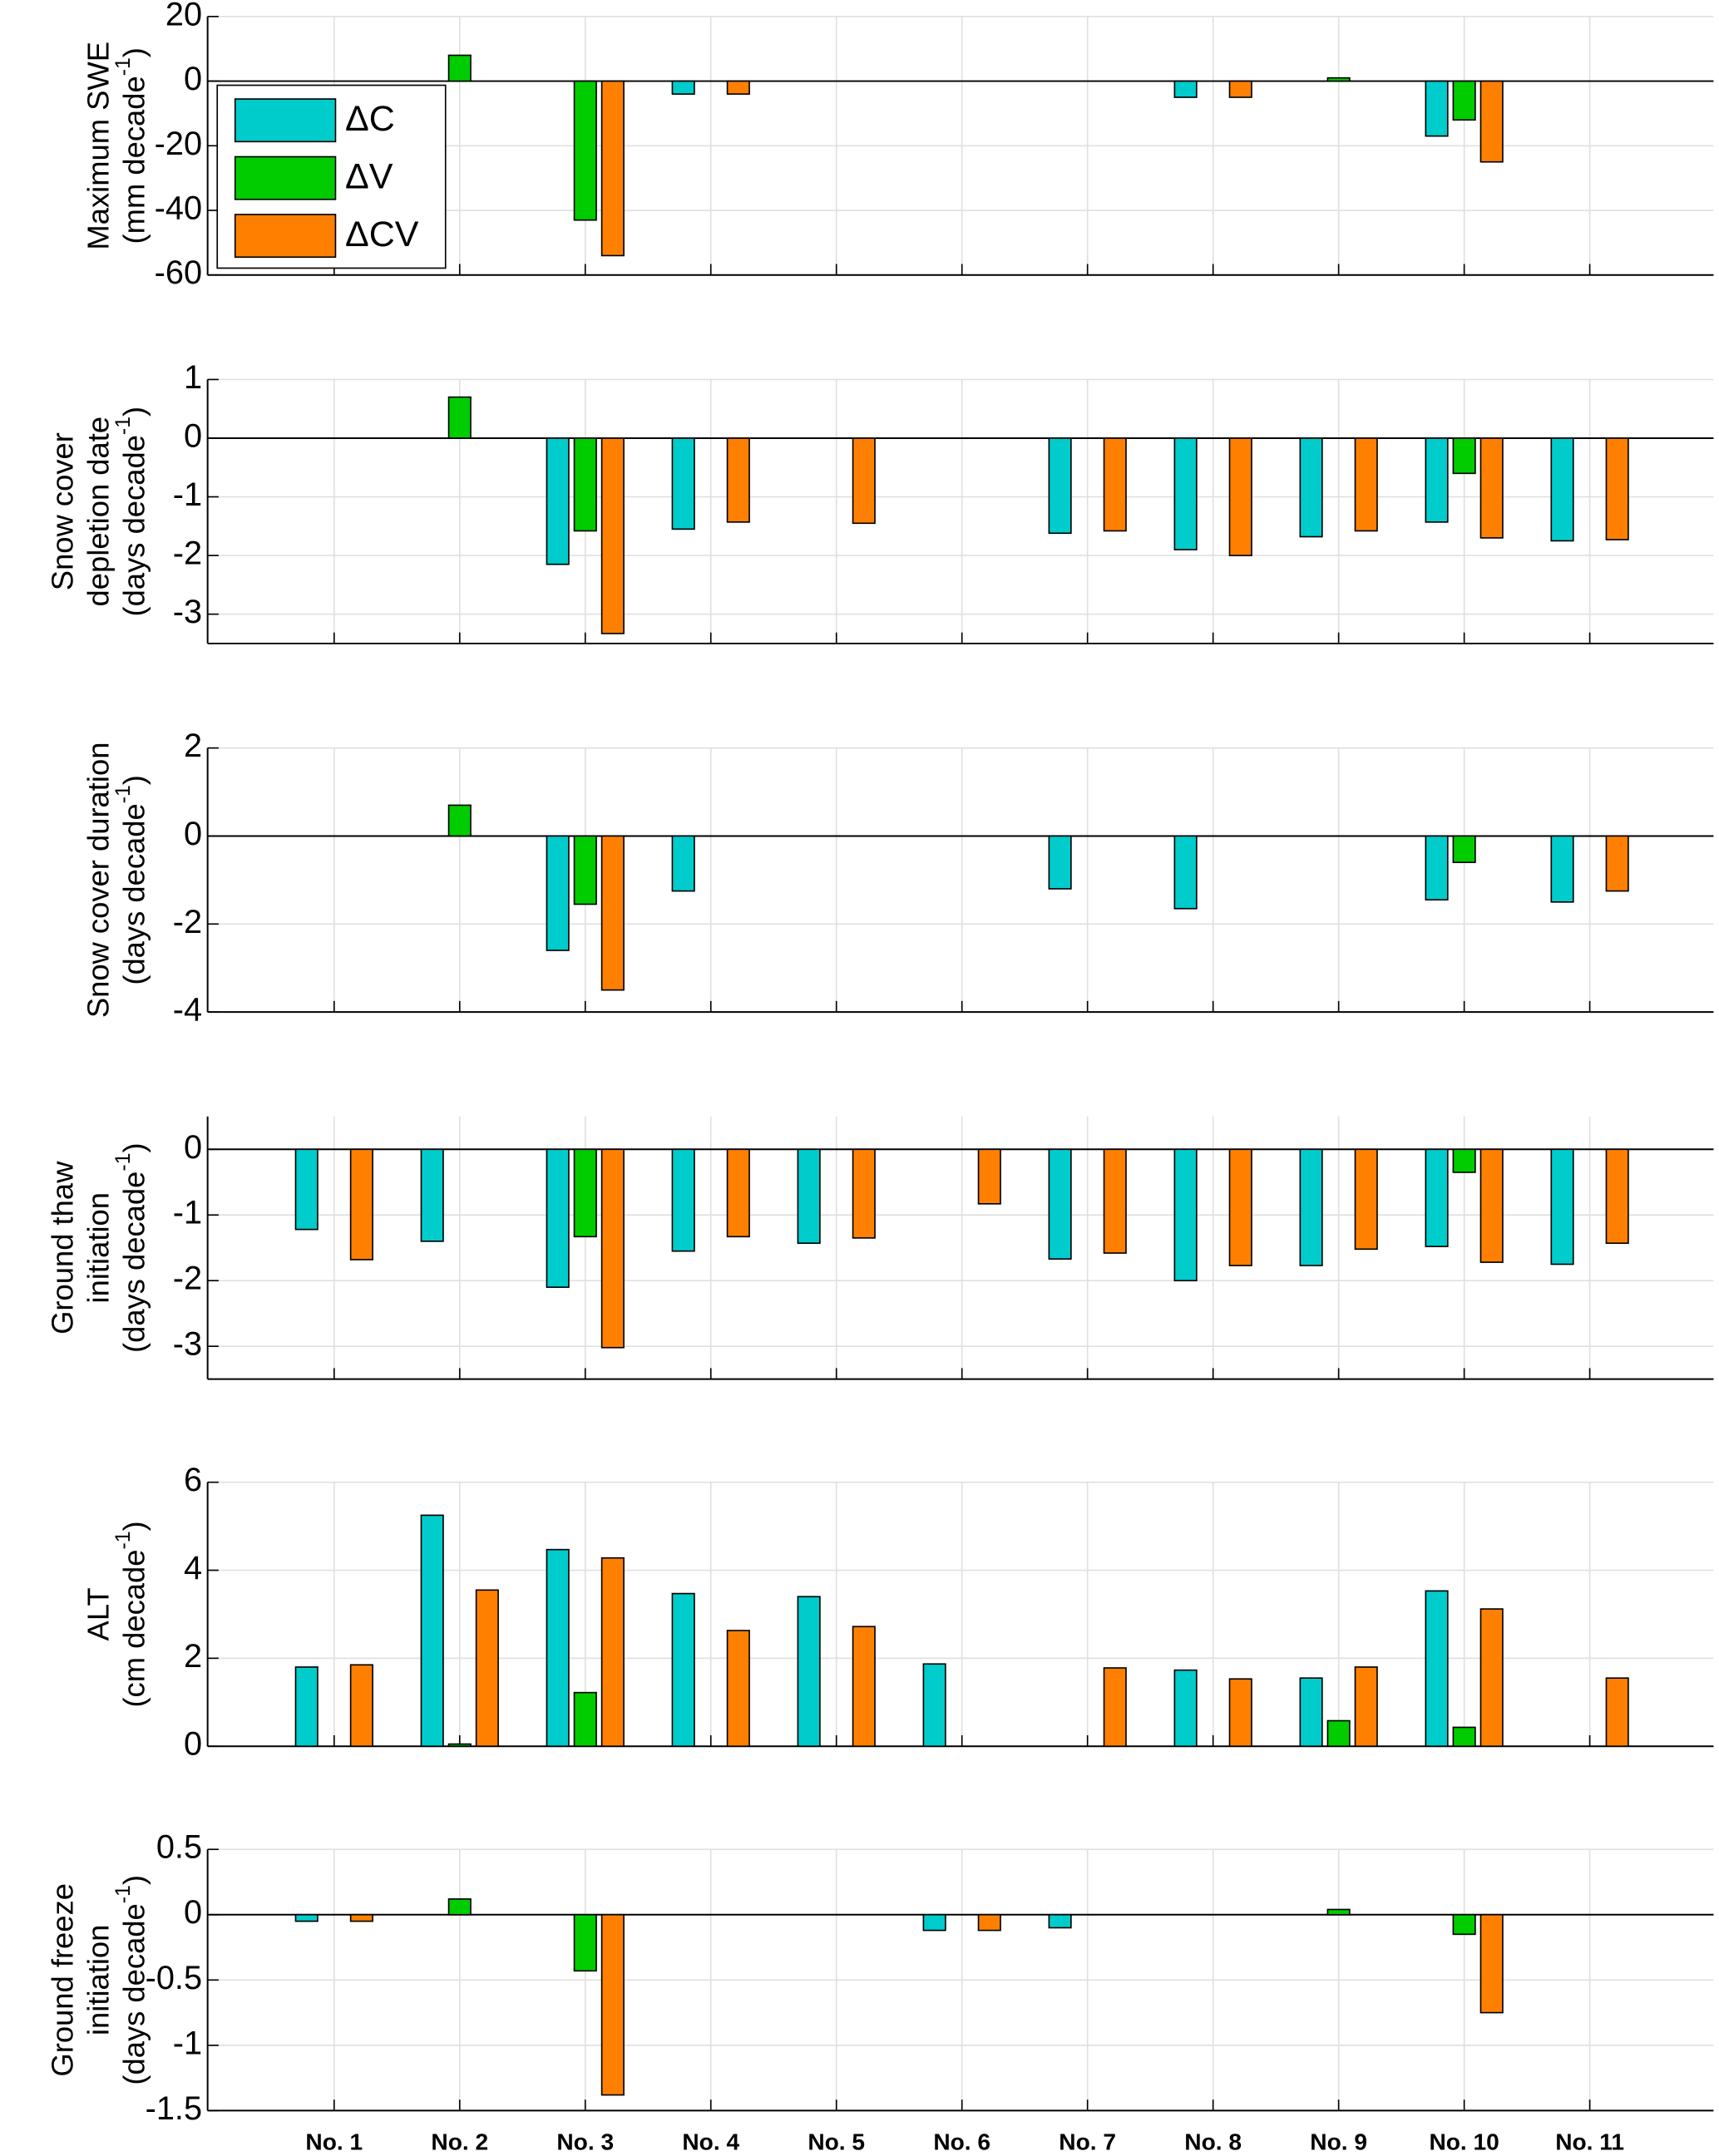 Image resolution: width=1719 pixels, height=2156 pixels. I want to click on y-label-line: Snow cover, so click(62, 511).